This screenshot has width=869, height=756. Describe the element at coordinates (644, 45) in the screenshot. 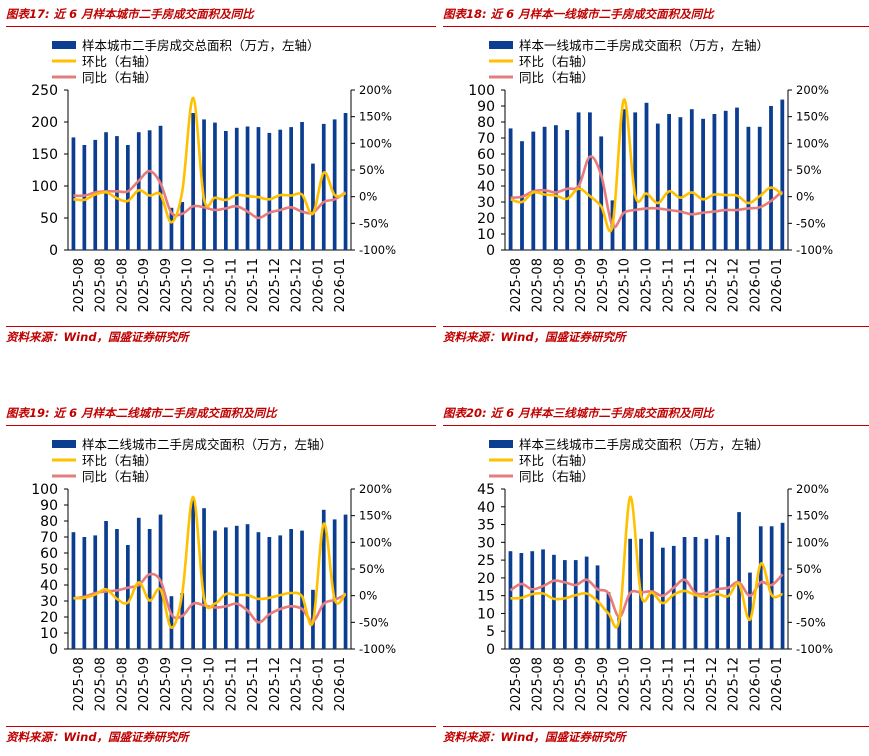

I see `legend-bar-label: 样本一线城市二手房成交面积（万方，左轴）` at that location.